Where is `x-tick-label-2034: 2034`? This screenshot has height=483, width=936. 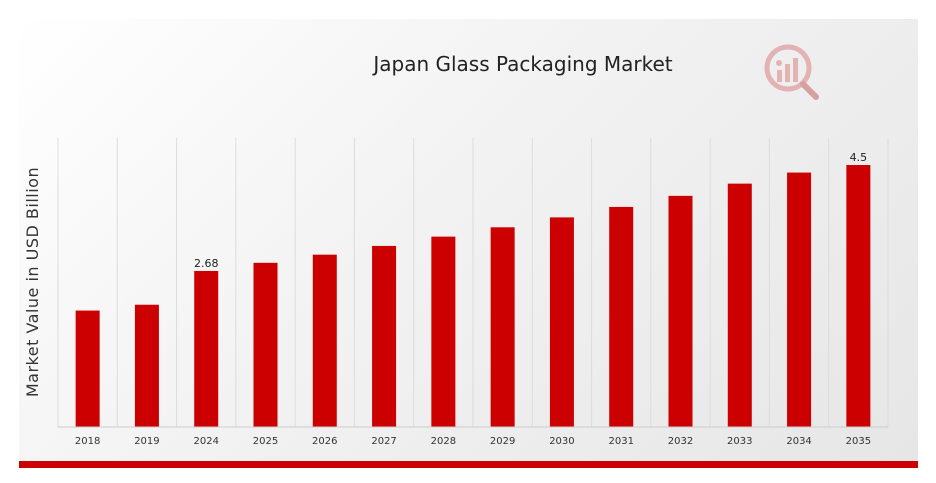
x-tick-label-2034: 2034 is located at coordinates (798, 441).